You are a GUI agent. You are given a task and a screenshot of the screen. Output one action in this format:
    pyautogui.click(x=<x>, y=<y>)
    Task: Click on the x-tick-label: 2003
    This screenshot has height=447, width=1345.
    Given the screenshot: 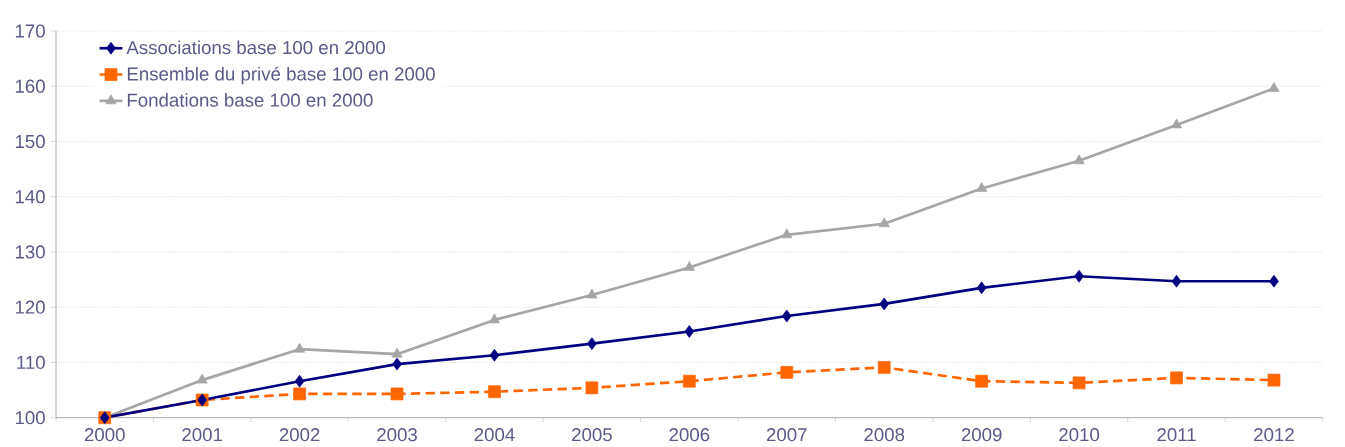 What is the action you would take?
    pyautogui.click(x=397, y=435)
    